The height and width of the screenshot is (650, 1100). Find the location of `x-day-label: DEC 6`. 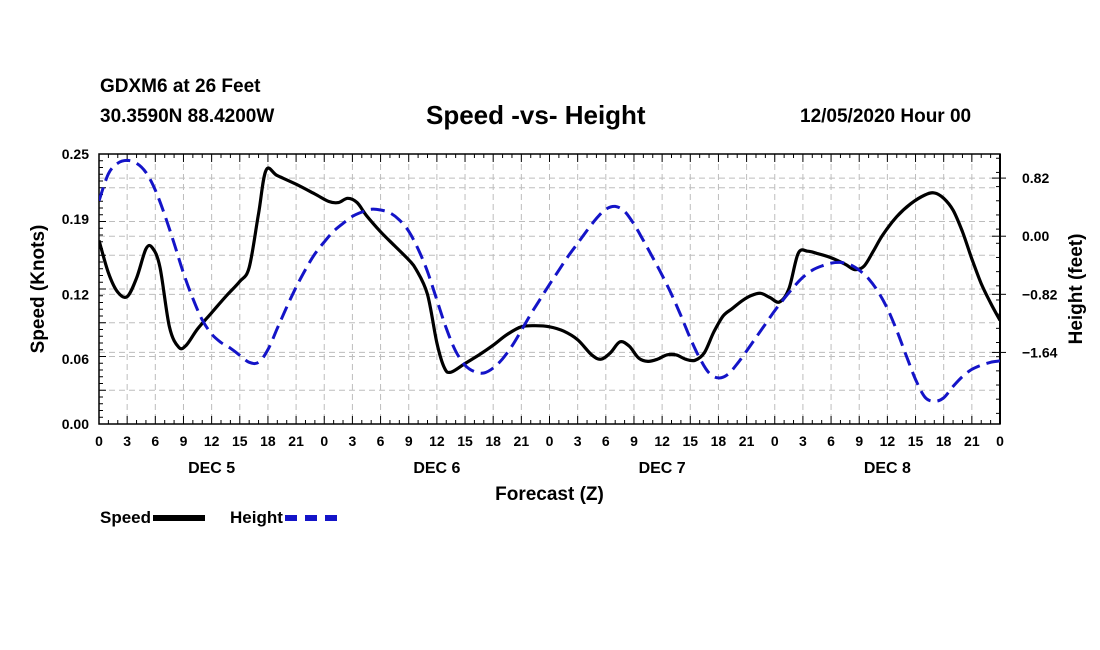

x-day-label: DEC 6 is located at coordinates (436, 468).